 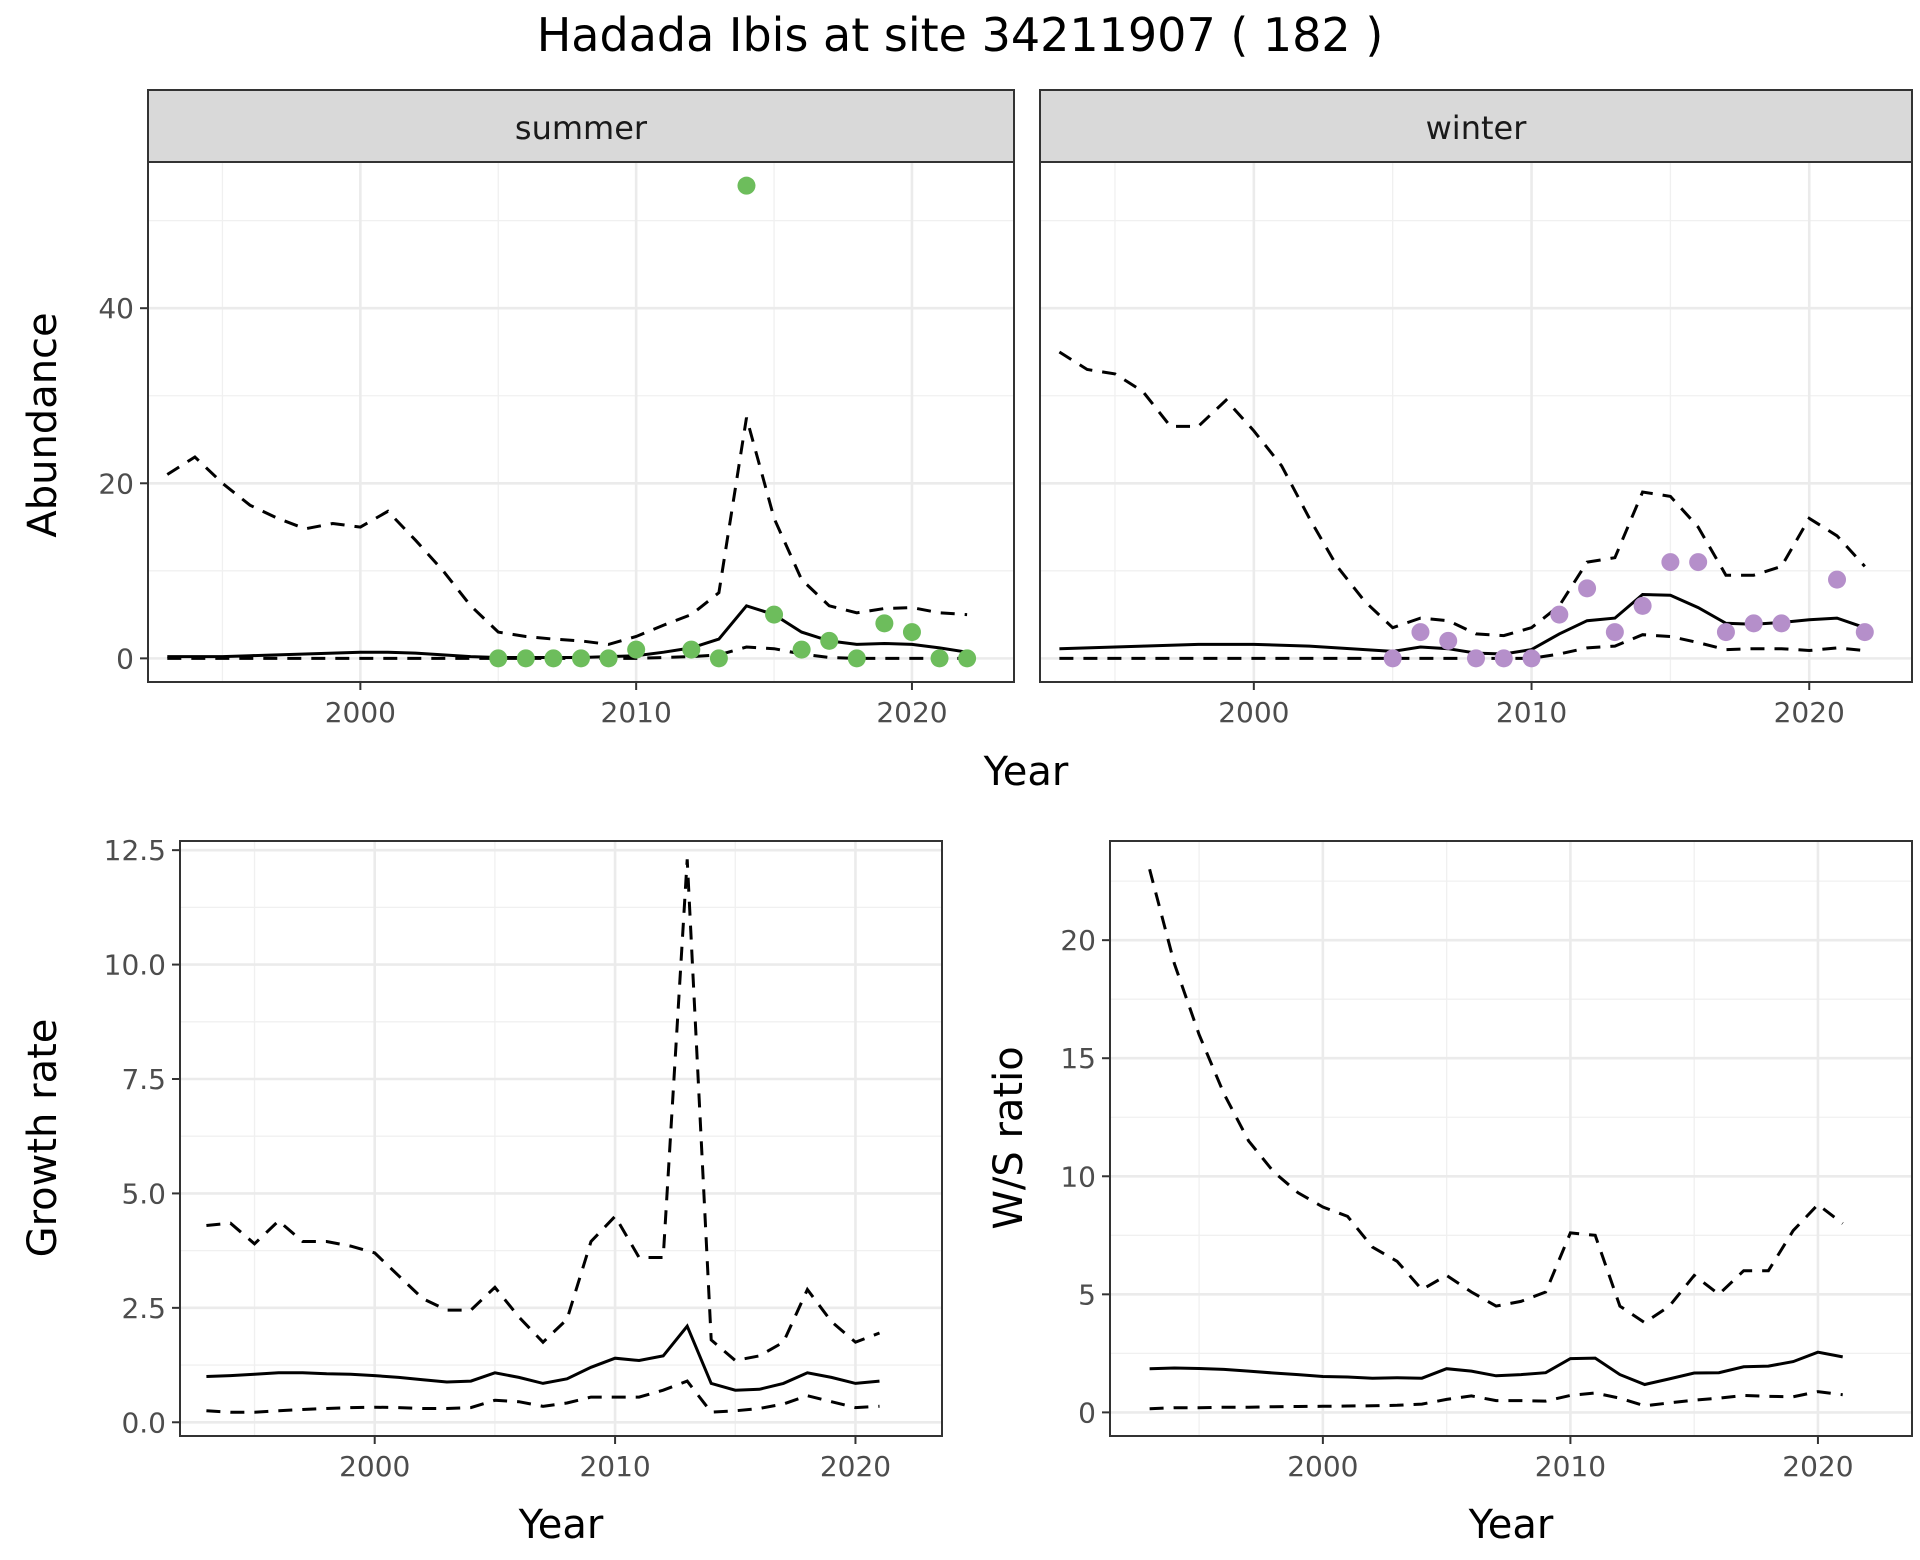 I want to click on y-tick-label: 5.0, so click(x=143, y=1193).